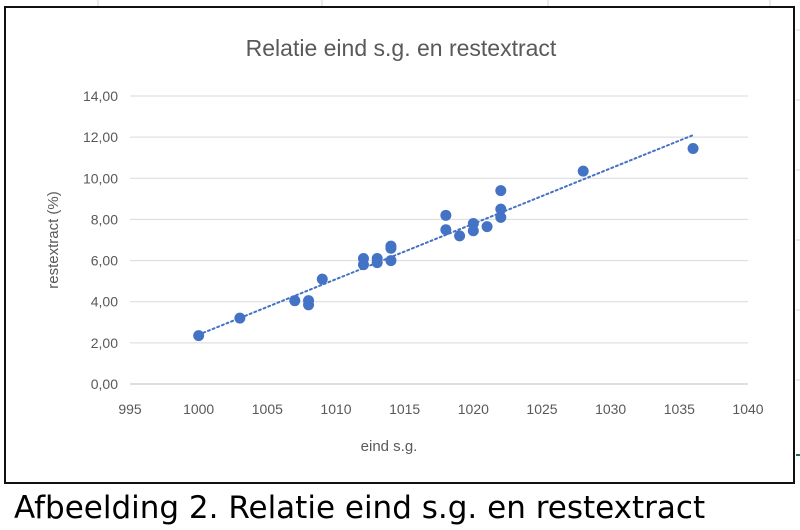  What do you see at coordinates (53, 240) in the screenshot?
I see `y-axis-label: restextract (%)` at bounding box center [53, 240].